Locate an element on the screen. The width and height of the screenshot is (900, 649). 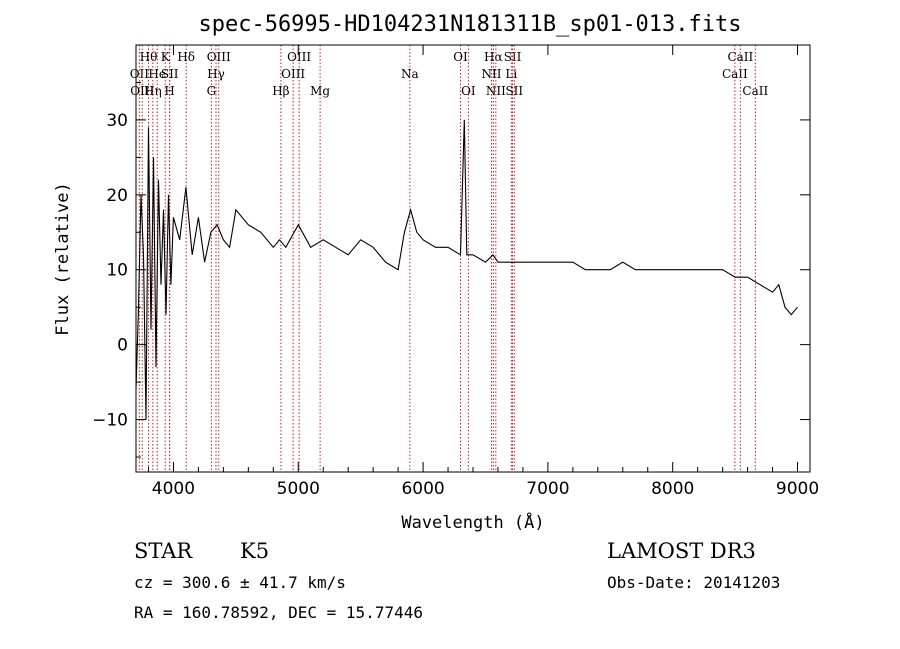
x-tick-label-1: 5000 is located at coordinates (298, 489).